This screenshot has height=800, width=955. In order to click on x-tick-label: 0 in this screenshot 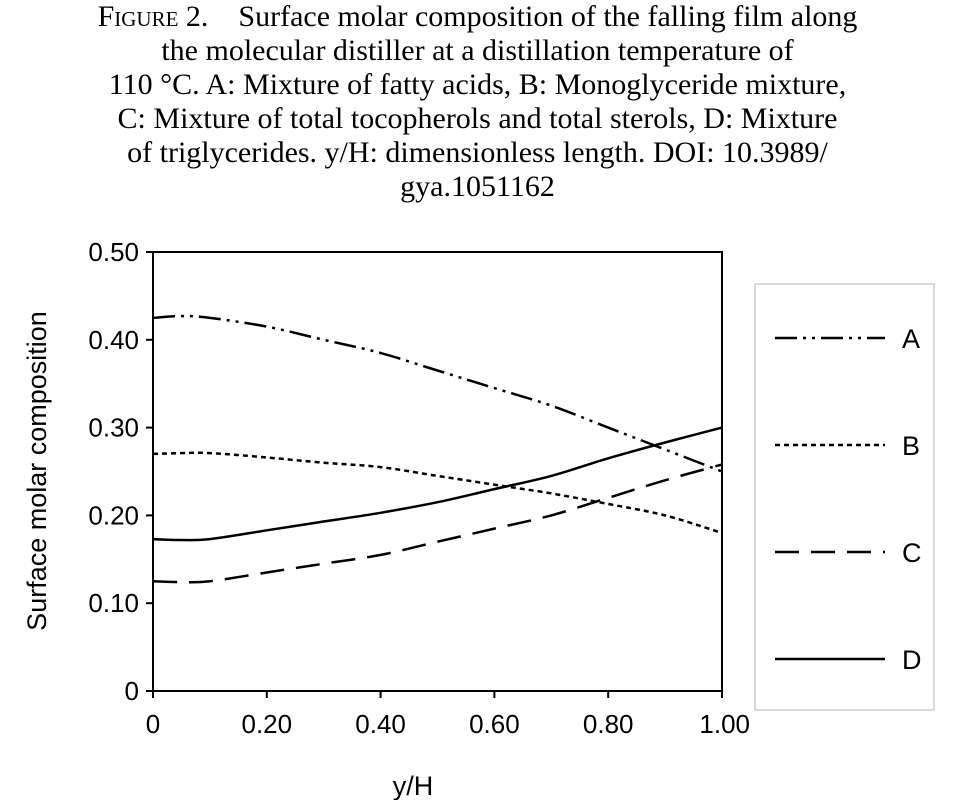, I will do `click(153, 724)`.